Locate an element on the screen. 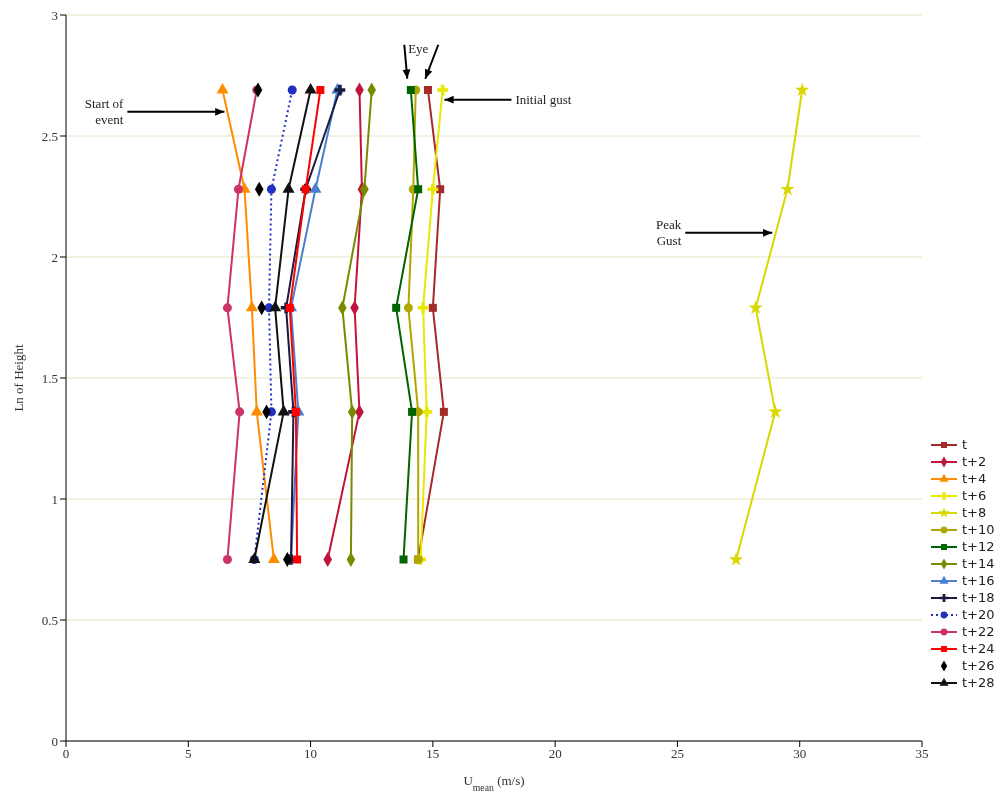  legend-label: t+2 is located at coordinates (974, 461).